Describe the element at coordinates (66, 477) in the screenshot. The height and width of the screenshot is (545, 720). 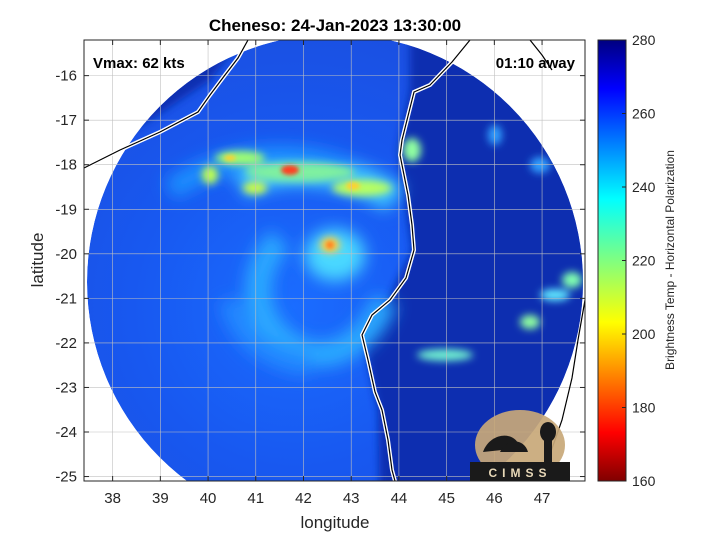
I see `y-tick-label: -25` at that location.